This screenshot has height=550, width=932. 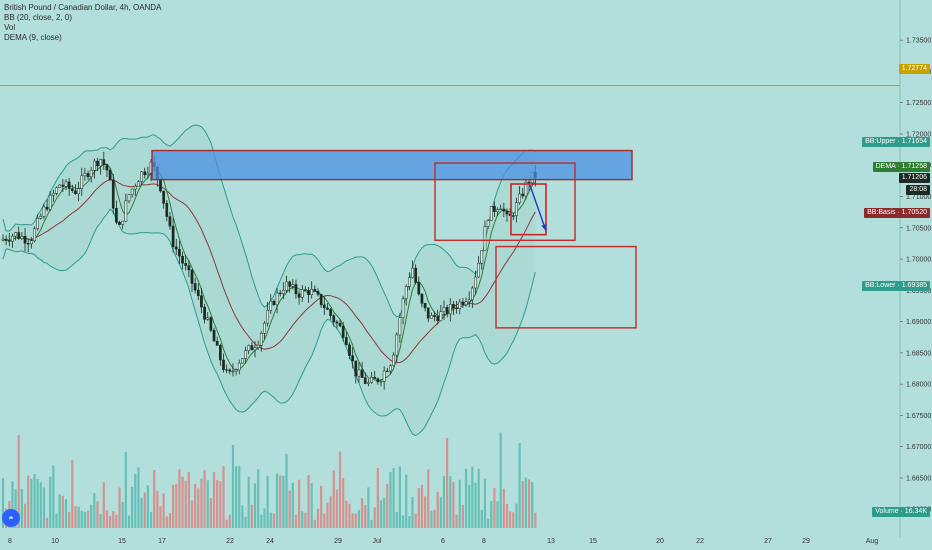 I want to click on bb-upper-tag: BB:Upper · 1.71654, so click(x=896, y=142).